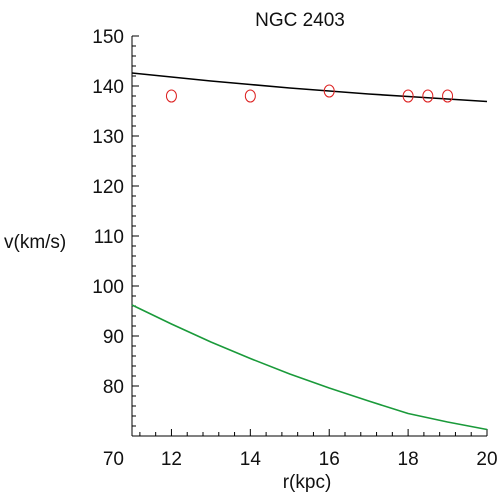 This screenshot has height=501, width=500. Describe the element at coordinates (486, 459) in the screenshot. I see `x-tick-label: 20` at that location.